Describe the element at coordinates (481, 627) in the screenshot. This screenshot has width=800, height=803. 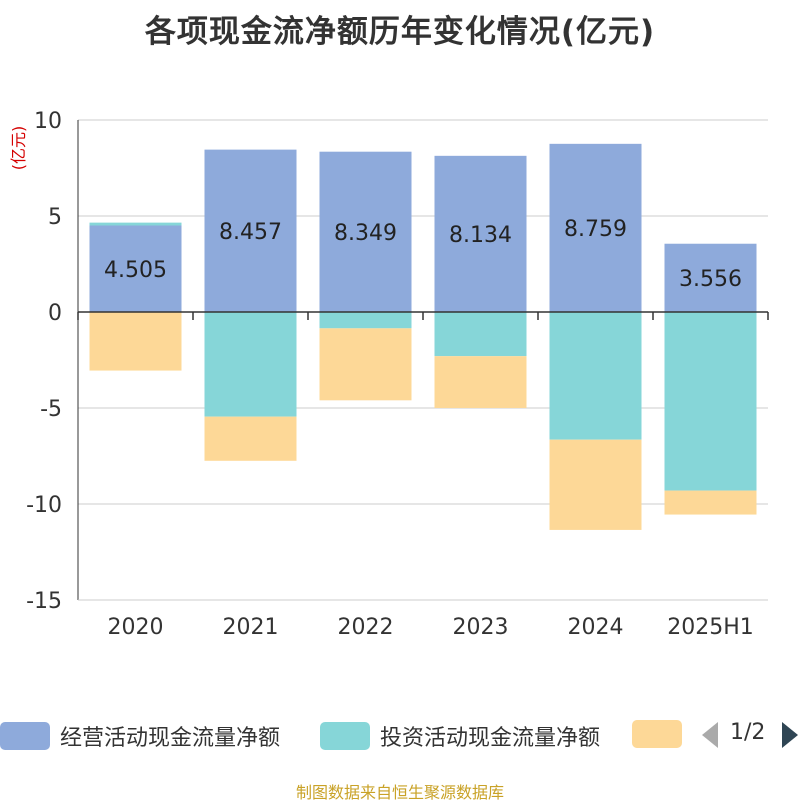
I see `x-tick-label: 2023` at that location.